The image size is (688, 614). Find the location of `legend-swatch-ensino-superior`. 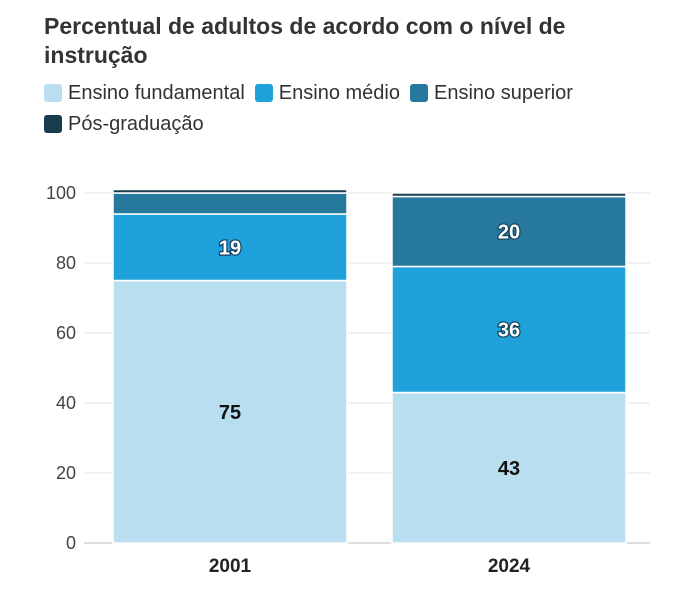

legend-swatch-ensino-superior is located at coordinates (418, 93).